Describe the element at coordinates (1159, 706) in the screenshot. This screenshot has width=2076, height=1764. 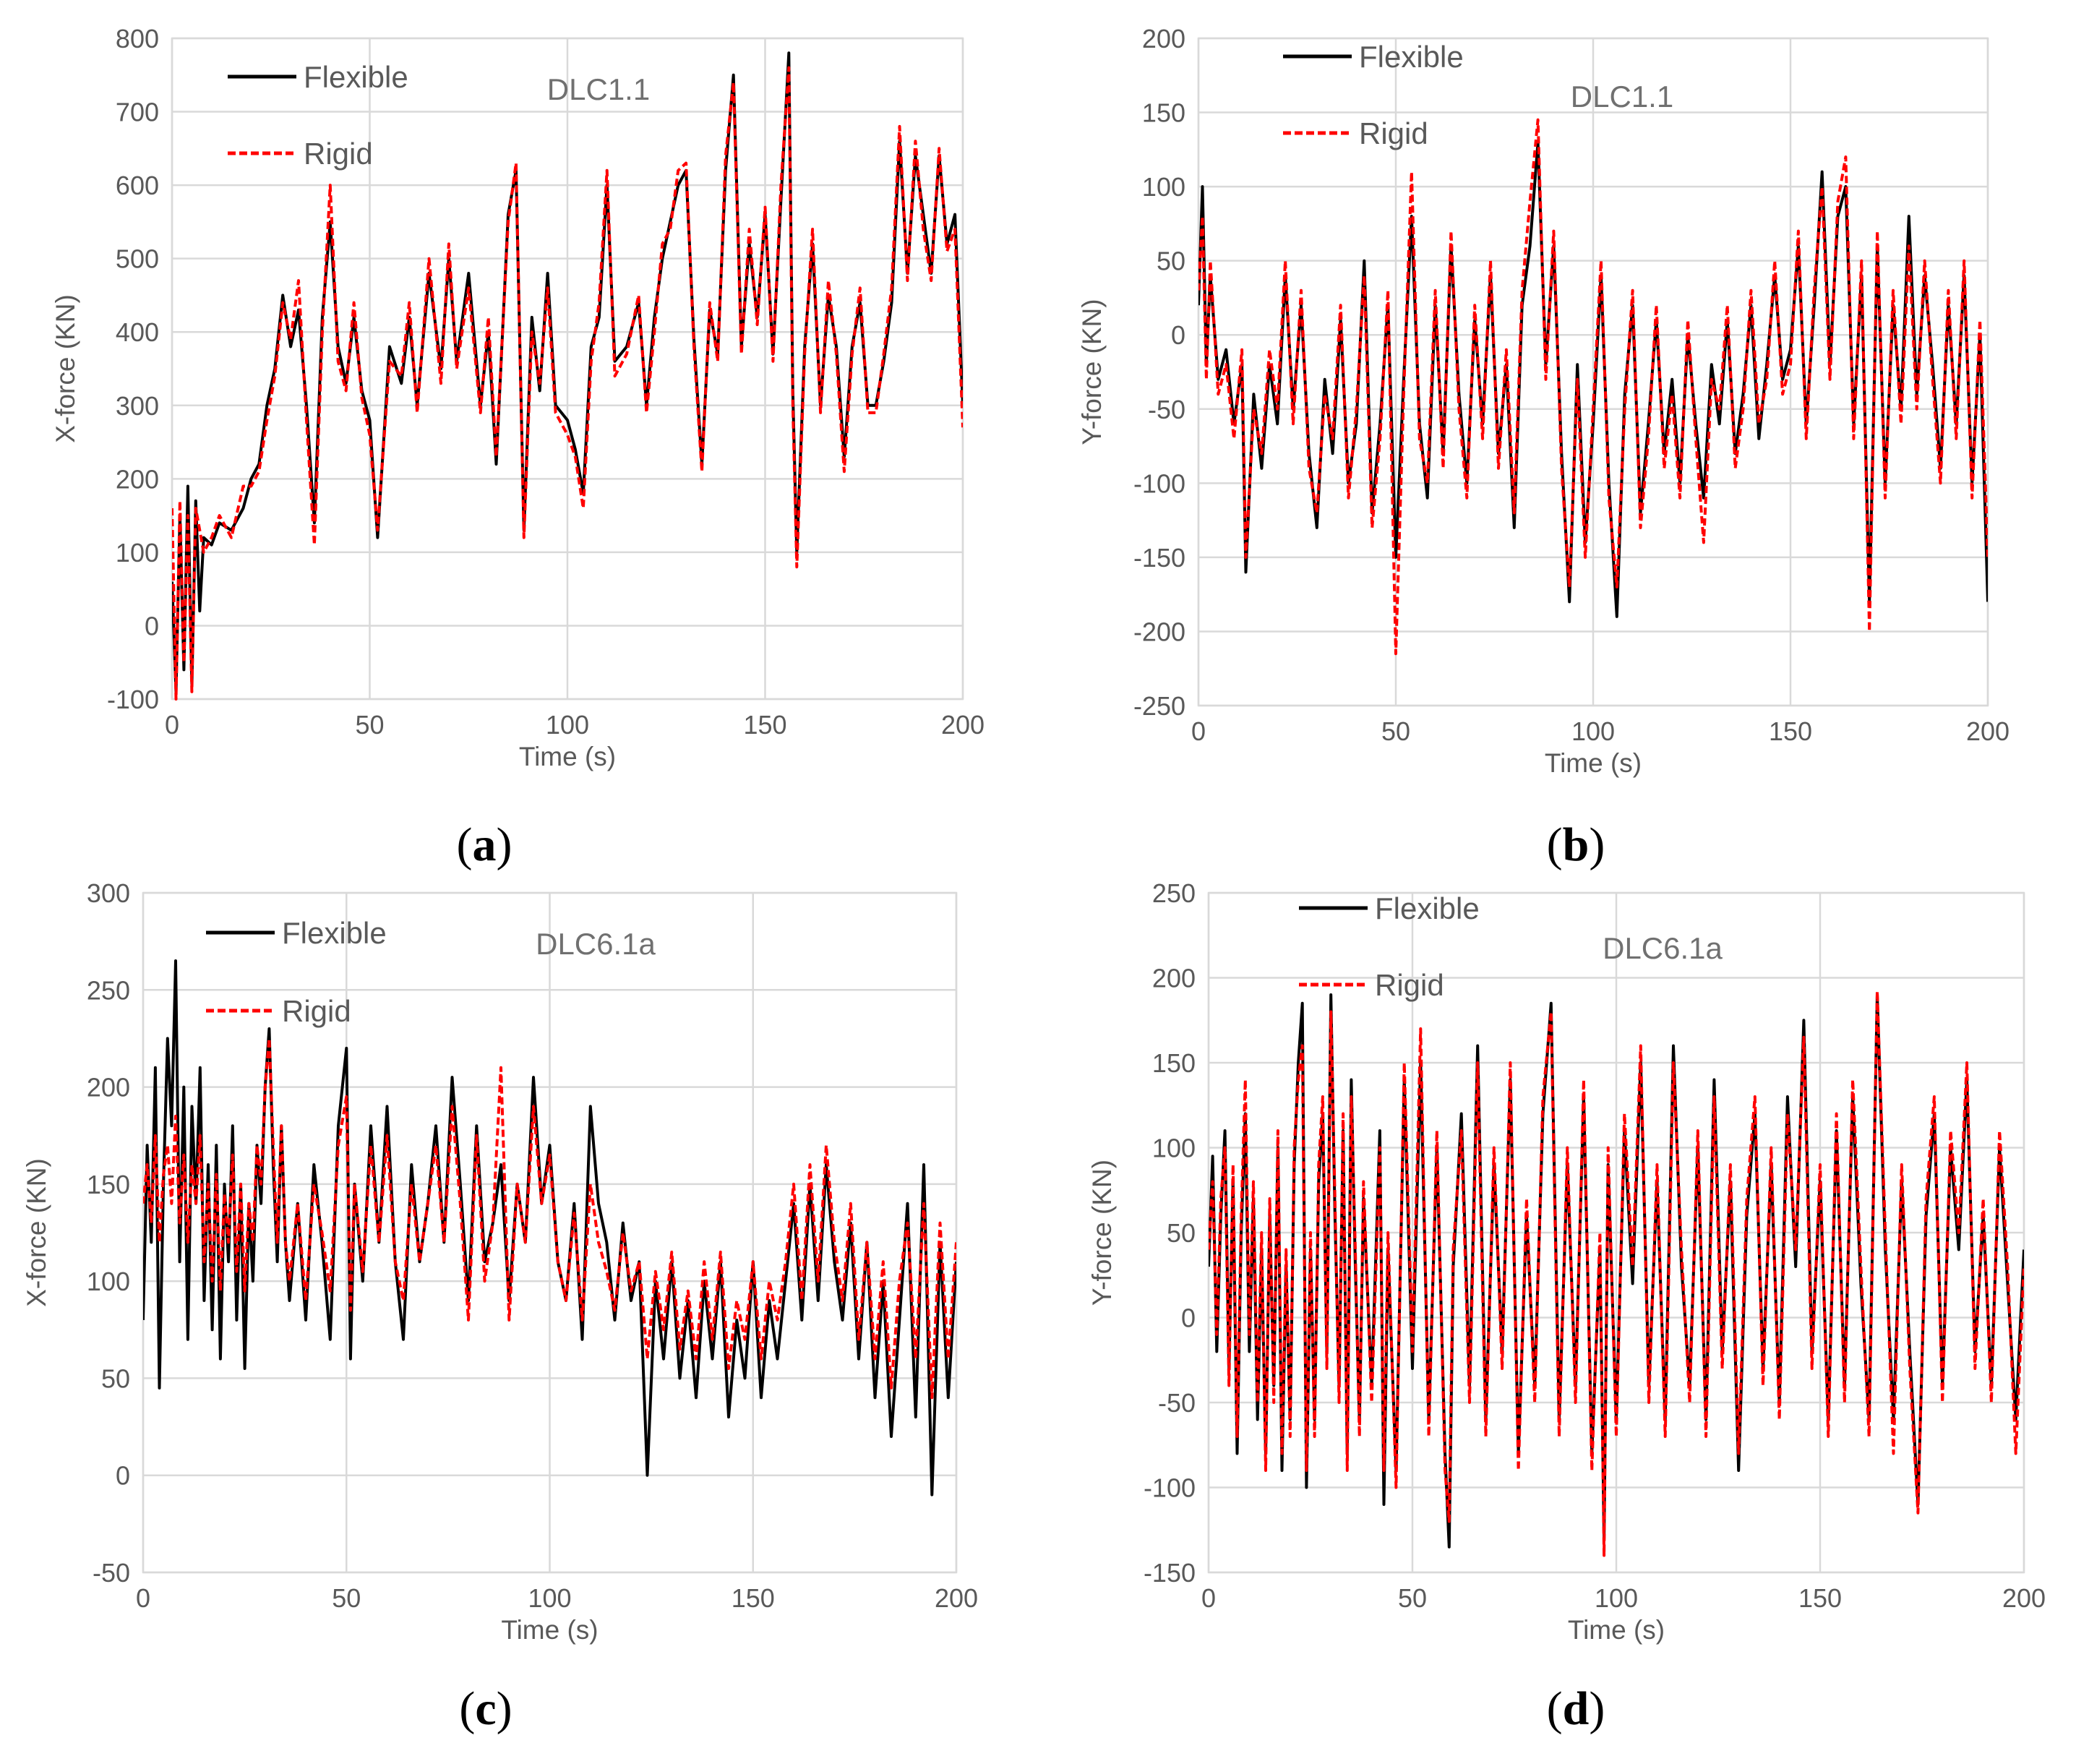
I see `y-tick-label: -250` at that location.